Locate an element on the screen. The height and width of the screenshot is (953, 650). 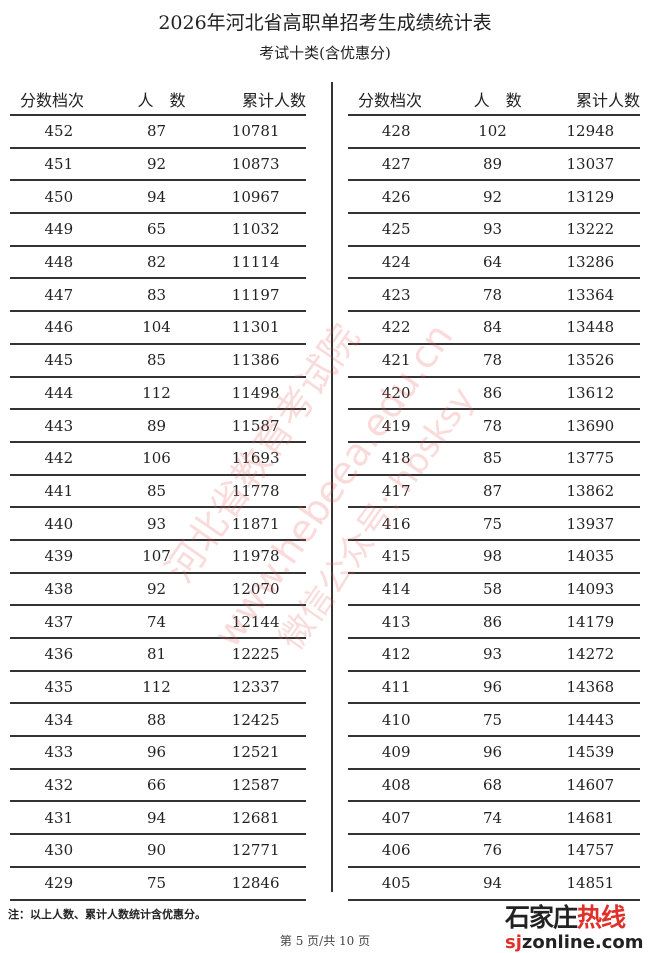
cell-score: 410 is located at coordinates (396, 719).